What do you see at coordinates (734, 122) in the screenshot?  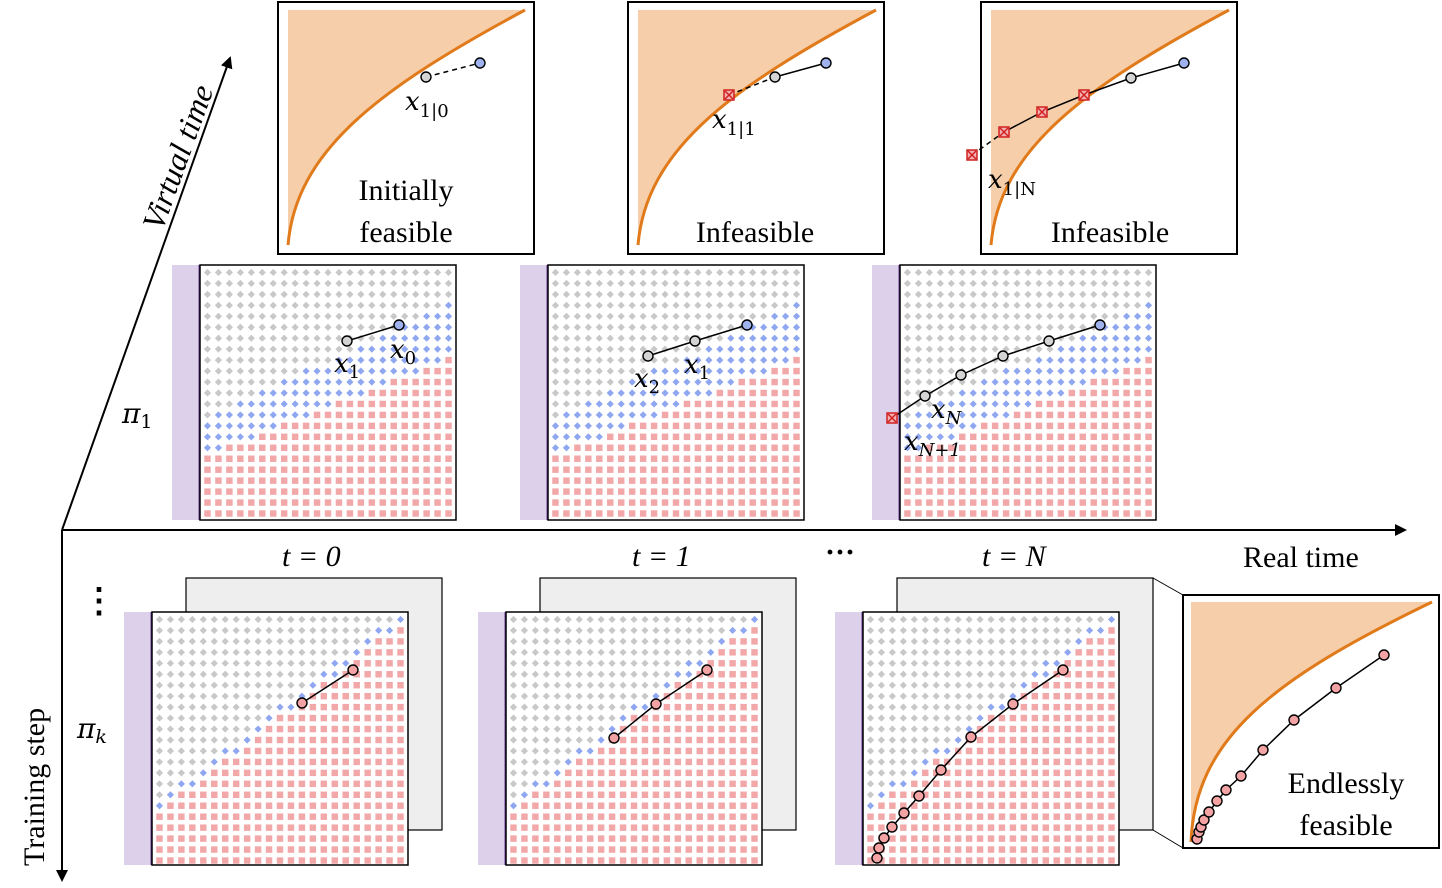 I see `state-label: x1|1` at bounding box center [734, 122].